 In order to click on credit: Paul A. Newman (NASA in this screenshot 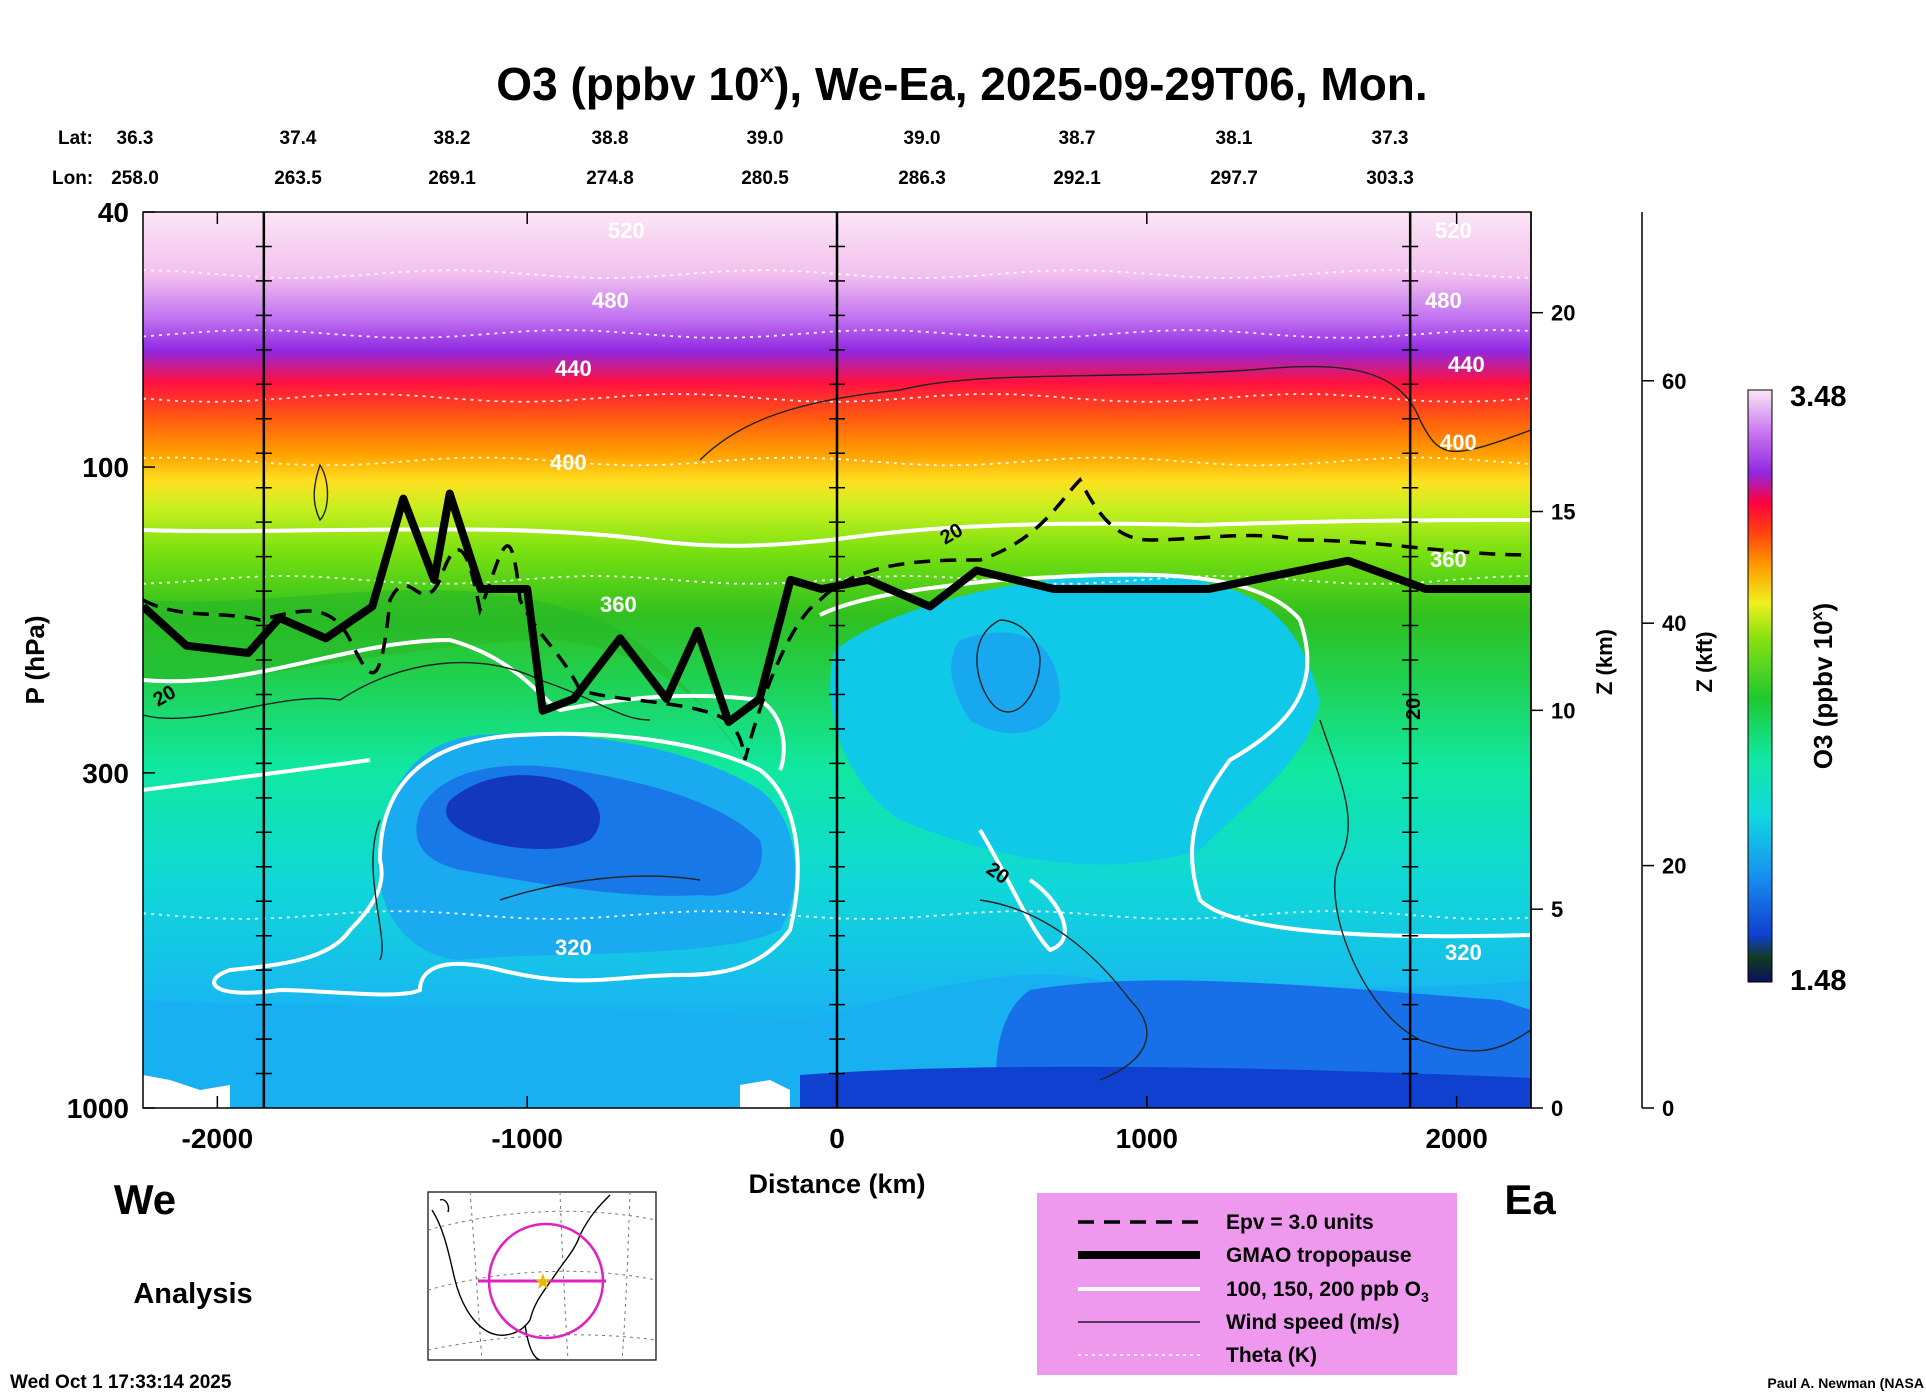, I will do `click(1845, 1383)`.